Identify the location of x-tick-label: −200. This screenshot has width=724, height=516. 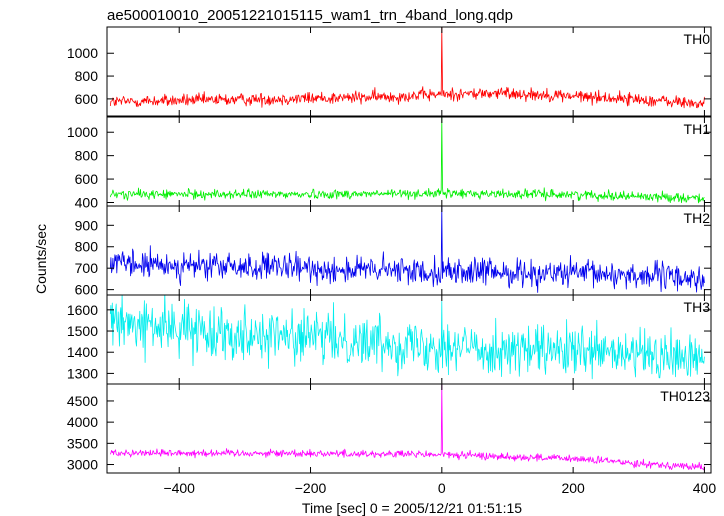
(311, 488).